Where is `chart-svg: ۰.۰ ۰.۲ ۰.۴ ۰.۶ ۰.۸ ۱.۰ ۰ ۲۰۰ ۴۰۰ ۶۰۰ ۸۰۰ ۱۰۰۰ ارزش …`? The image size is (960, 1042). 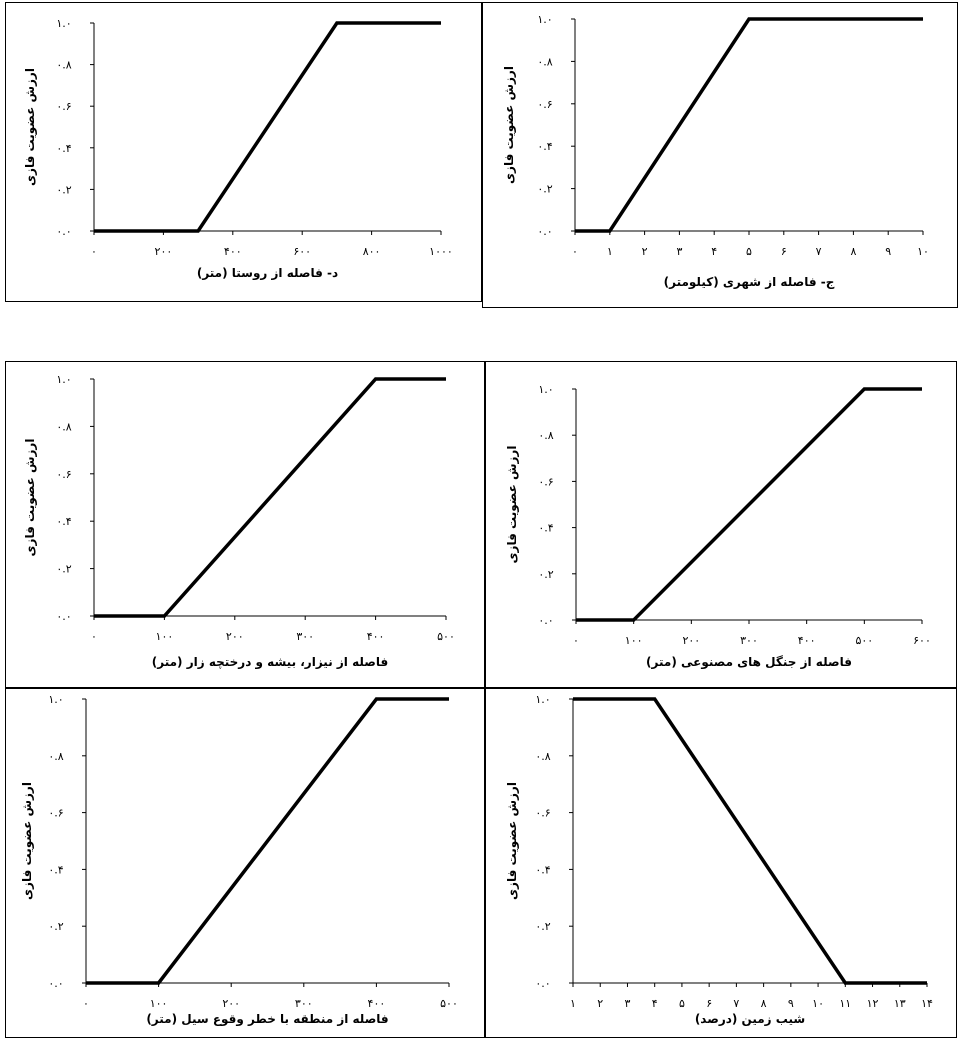
chart-svg: ۰.۰ ۰.۲ ۰.۴ ۰.۶ ۰.۸ ۱.۰ ۰ ۲۰۰ ۴۰۰ ۶۰۰ ۸۰۰ ۱۰۰۰ ارزش … is located at coordinates (238, 149).